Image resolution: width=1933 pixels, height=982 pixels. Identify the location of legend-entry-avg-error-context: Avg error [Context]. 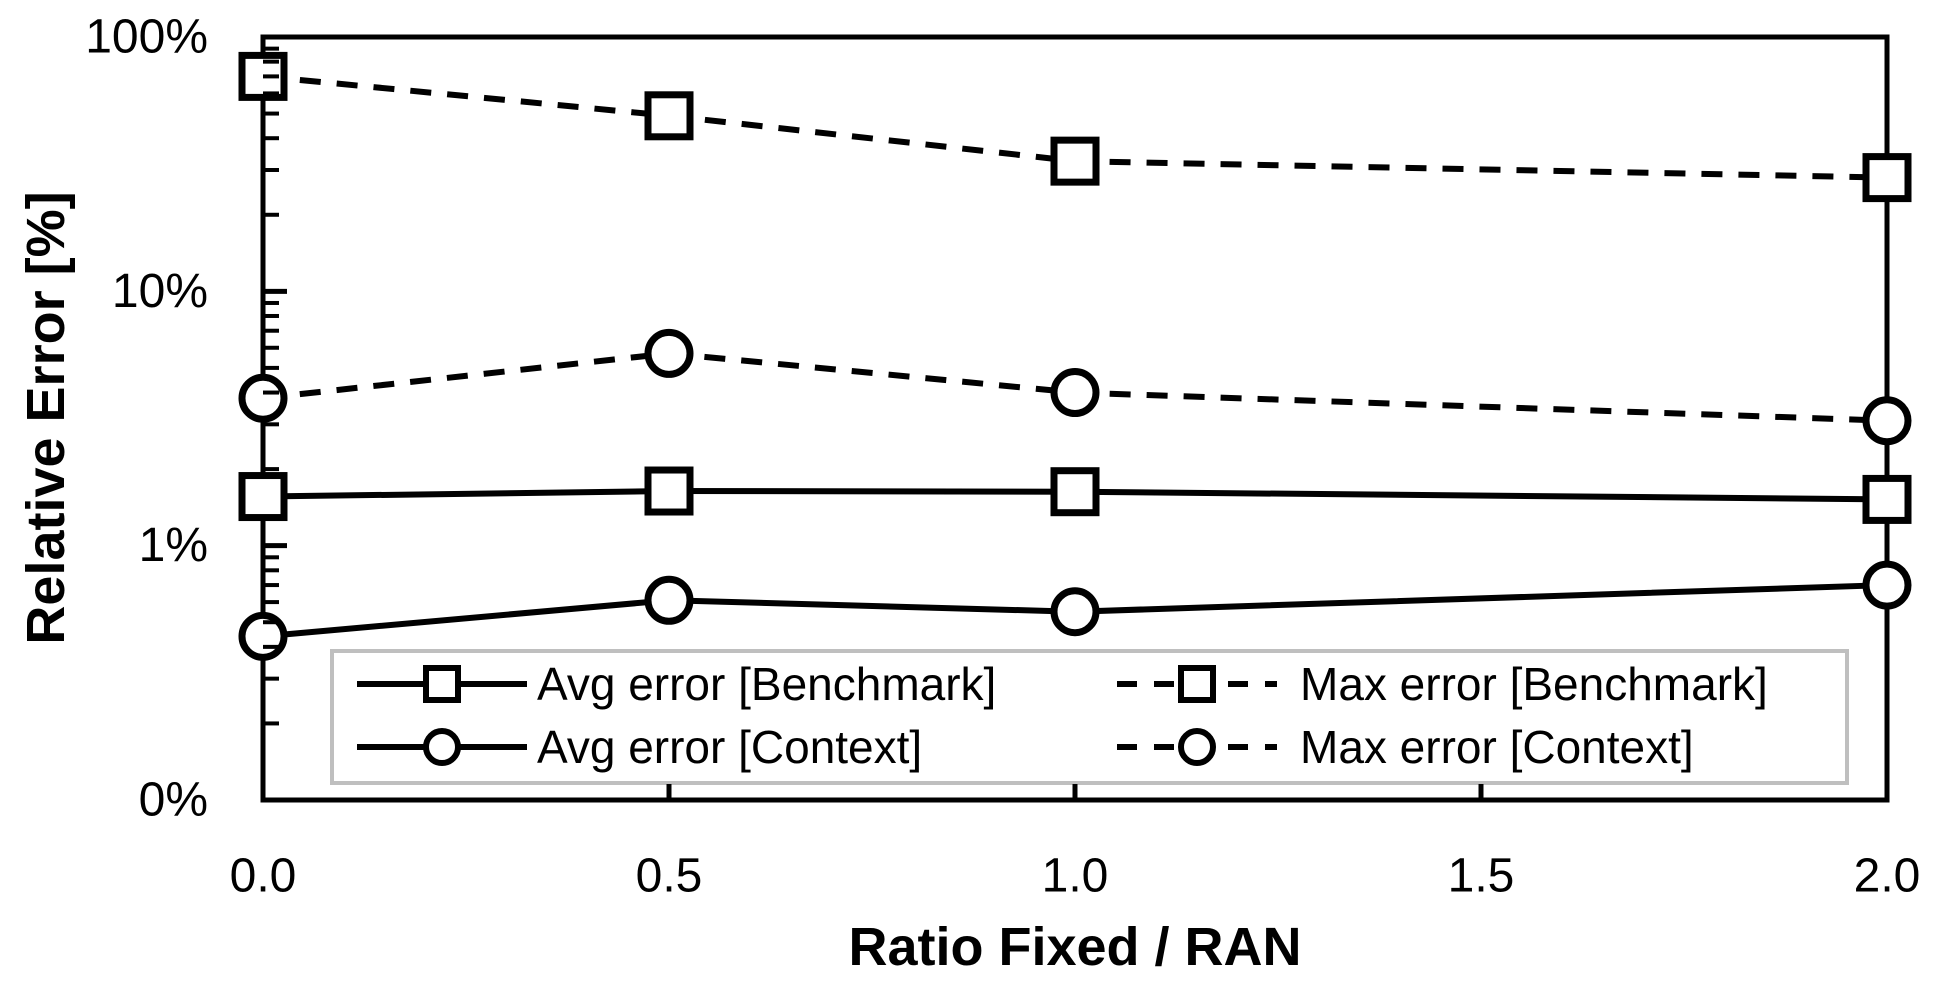
(639, 747).